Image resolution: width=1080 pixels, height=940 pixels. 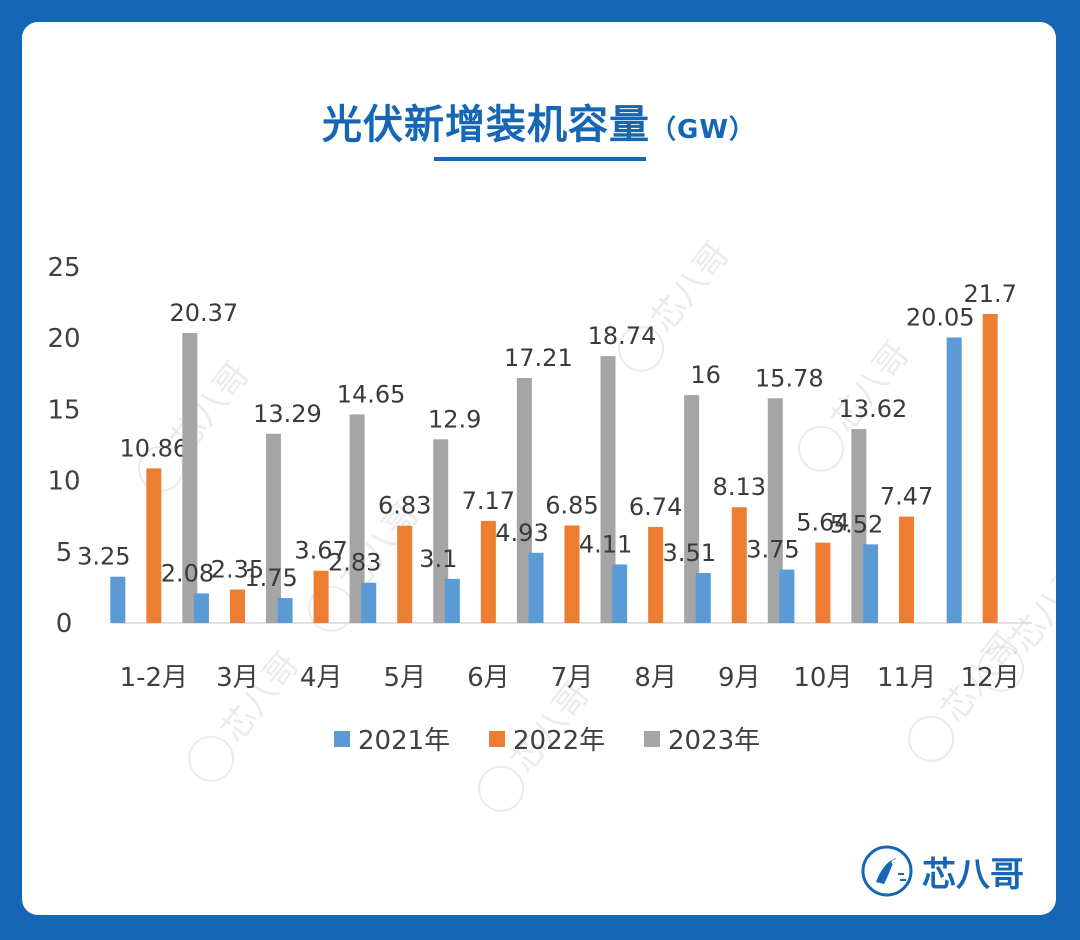 What do you see at coordinates (540, 159) in the screenshot?
I see `title-underline` at bounding box center [540, 159].